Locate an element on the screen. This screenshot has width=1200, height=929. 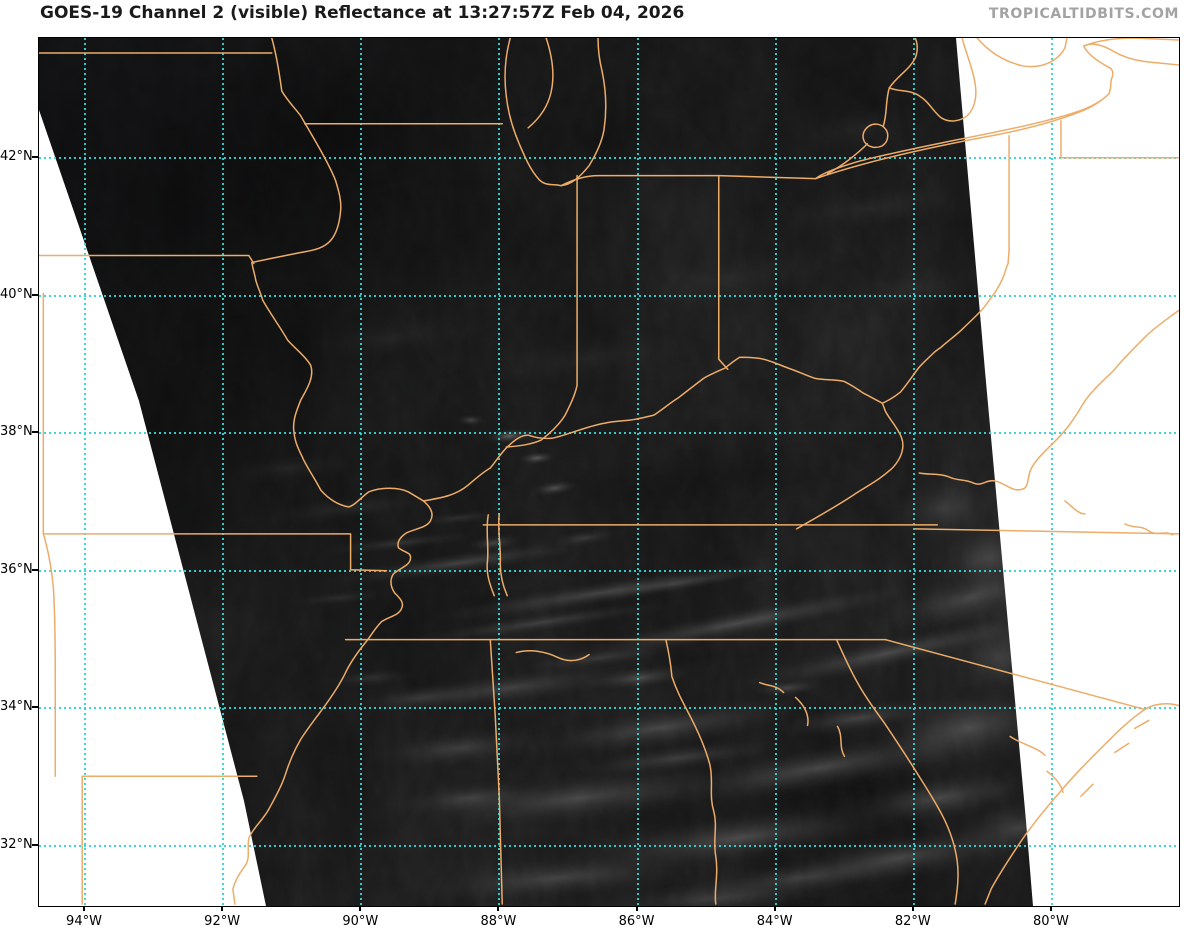
y-axis-label: 32°N is located at coordinates (16, 844).